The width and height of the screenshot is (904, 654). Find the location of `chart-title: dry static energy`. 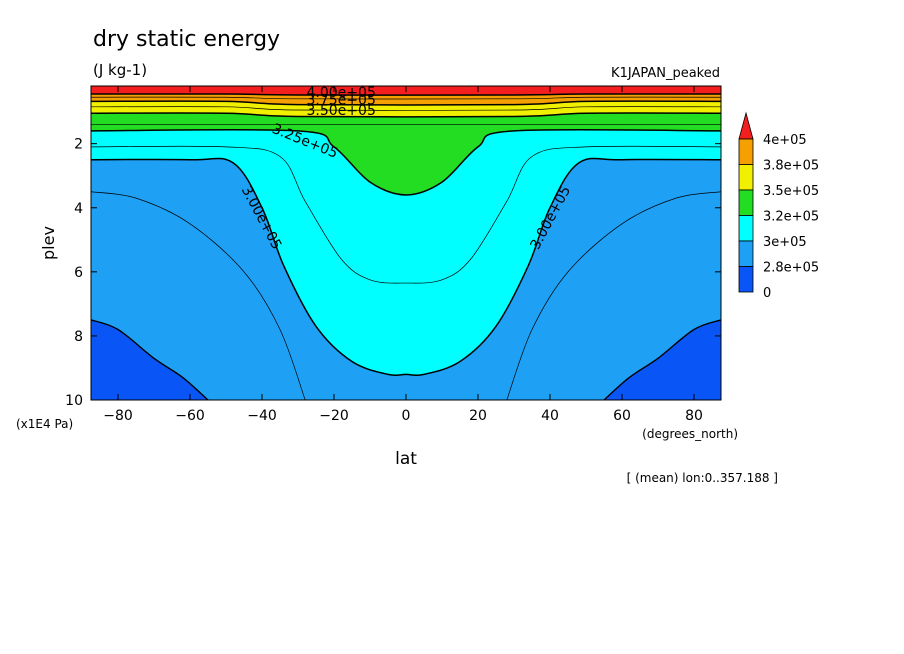

chart-title: dry static energy is located at coordinates (186, 39).